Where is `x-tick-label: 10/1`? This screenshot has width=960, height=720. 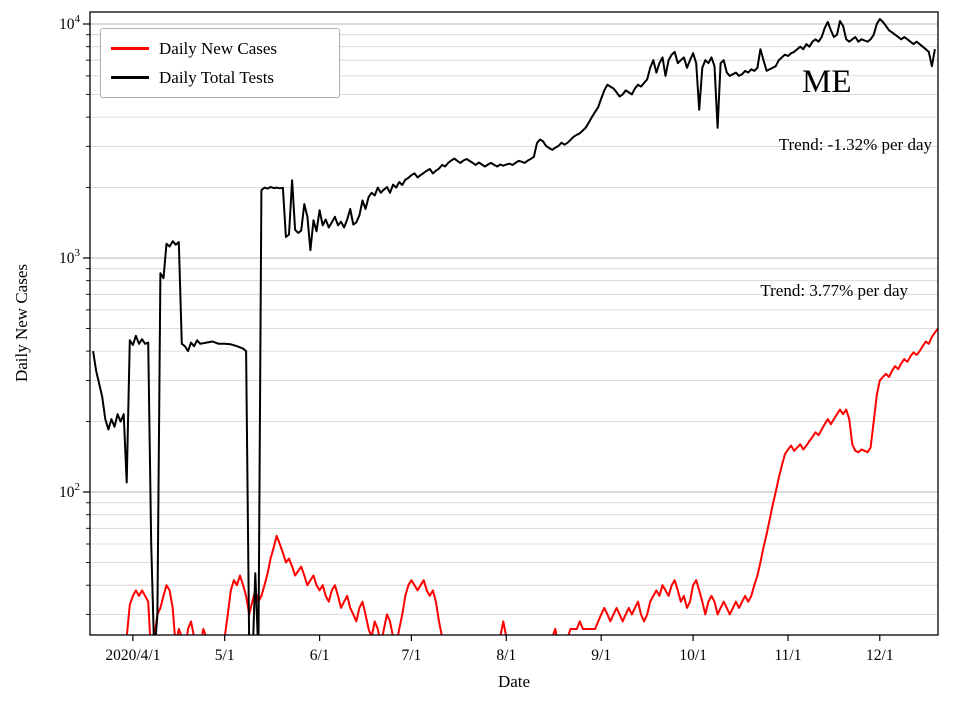
x-tick-label: 10/1 is located at coordinates (693, 655).